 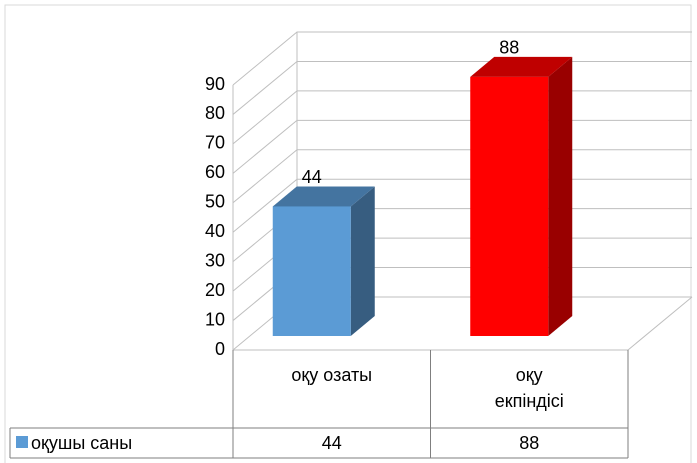 What do you see at coordinates (312, 177) in the screenshot?
I see `data-label: 44` at bounding box center [312, 177].